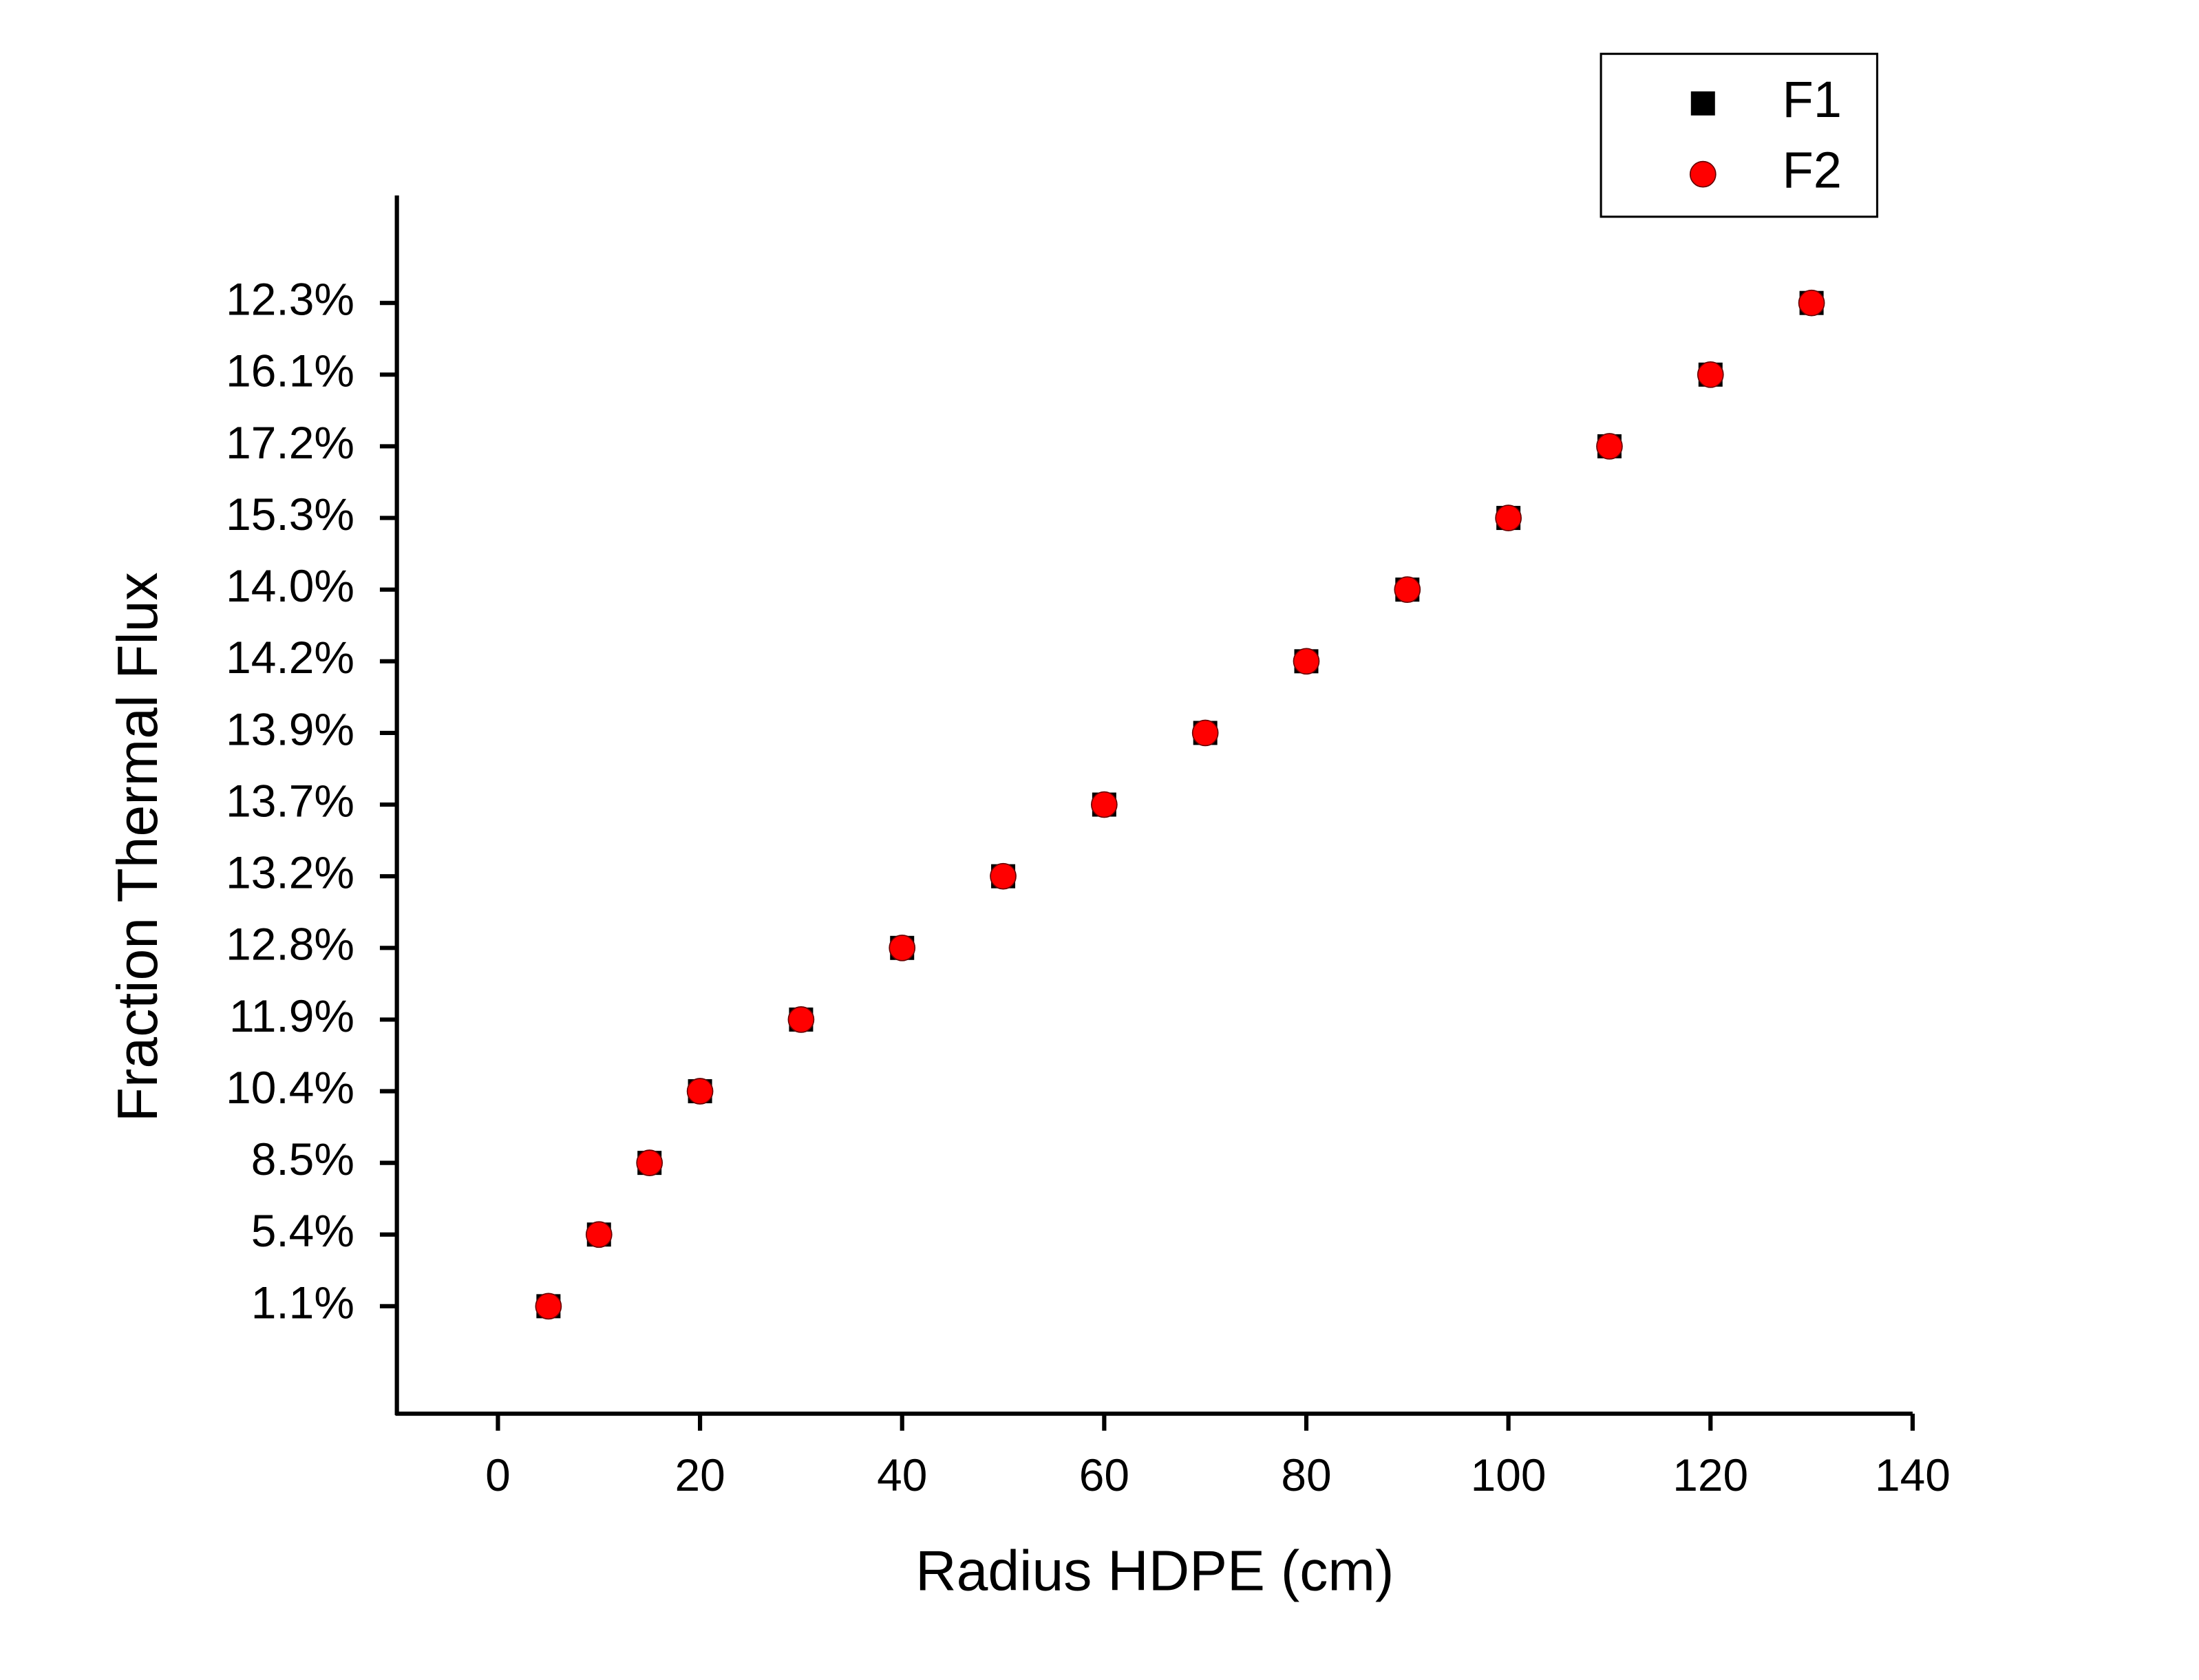 The height and width of the screenshot is (1680, 2199). What do you see at coordinates (699, 1474) in the screenshot?
I see `x-tick-label: 20` at bounding box center [699, 1474].